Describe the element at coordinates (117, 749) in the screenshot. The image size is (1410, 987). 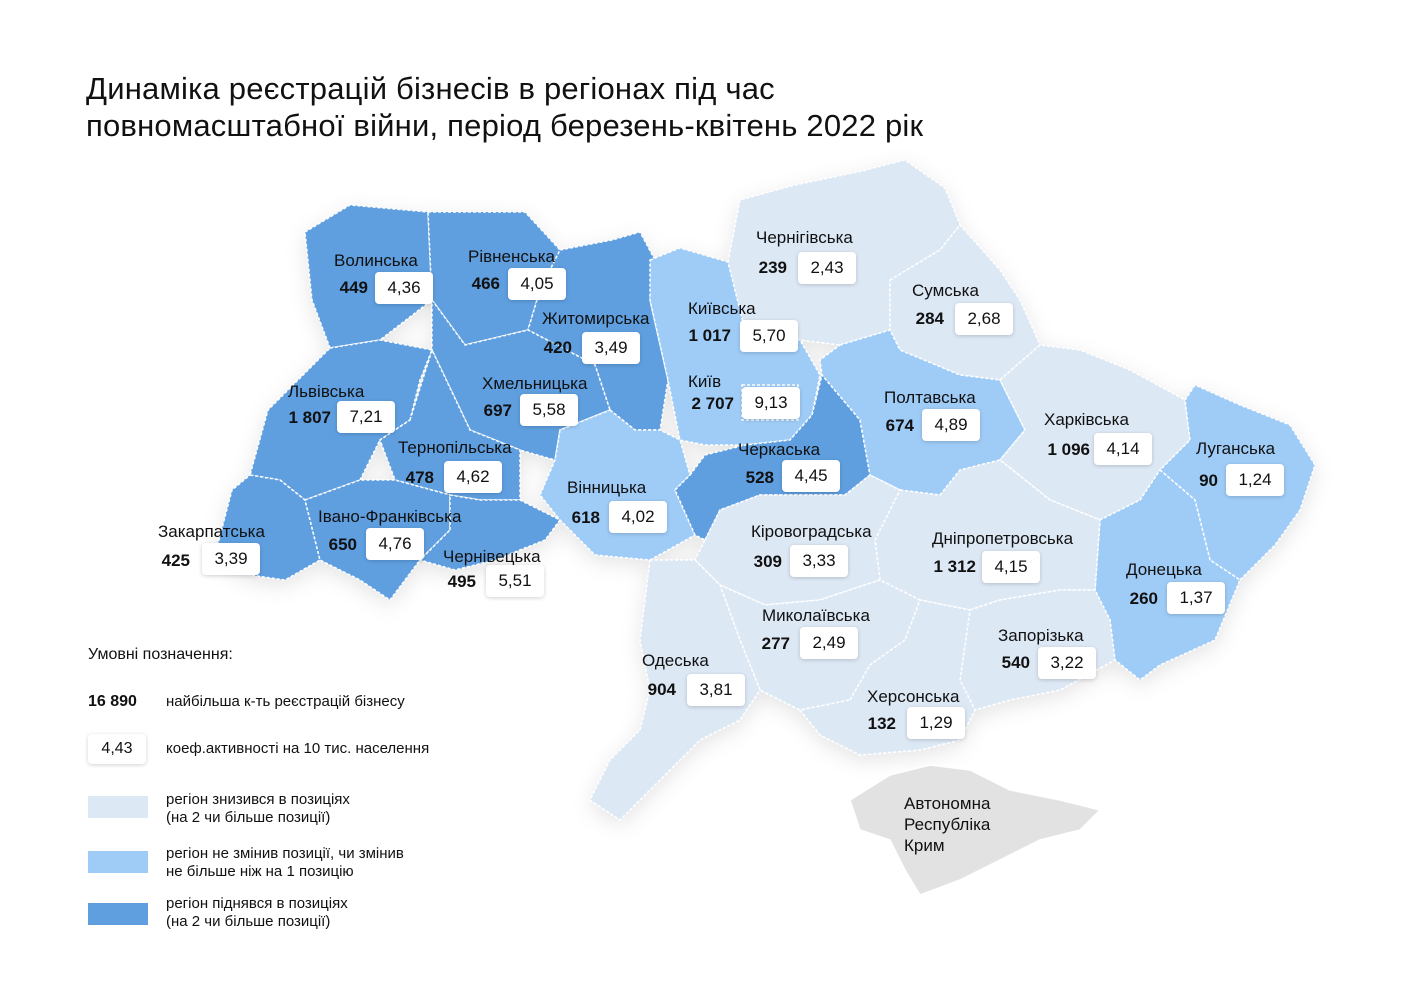
I see `legend-coef-example: 4,43` at that location.